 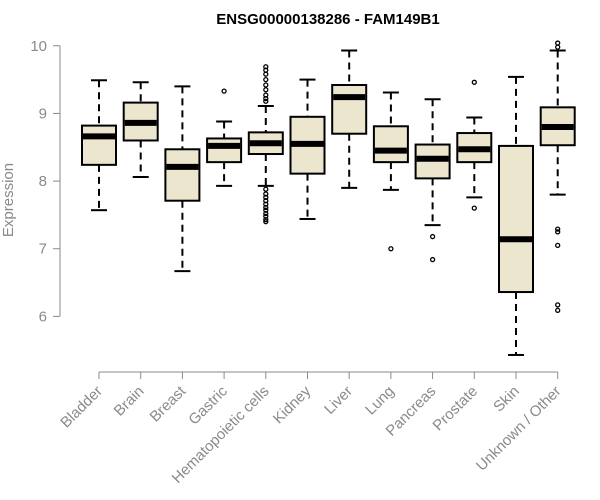 I want to click on x-tick-label: Kidney, so click(x=292, y=404).